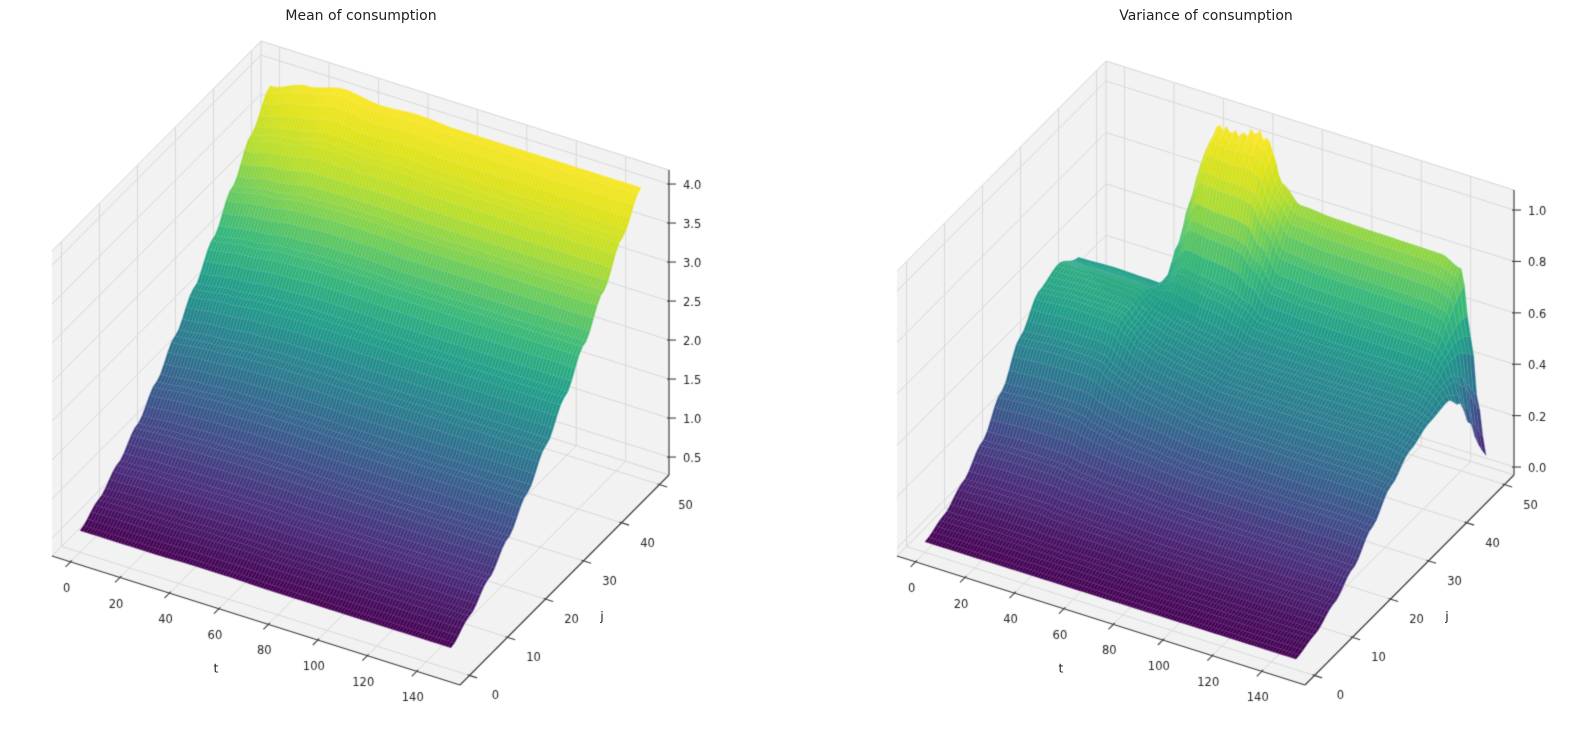  I want to click on right-plot-yaxis-label: j, so click(1447, 616).